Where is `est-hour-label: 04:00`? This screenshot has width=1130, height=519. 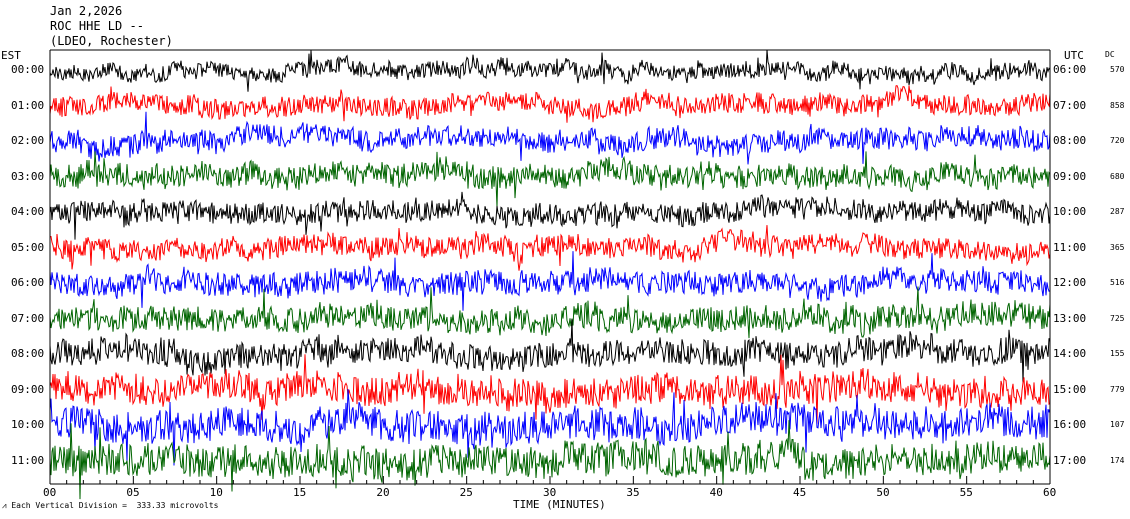 est-hour-label: 04:00 is located at coordinates (28, 211).